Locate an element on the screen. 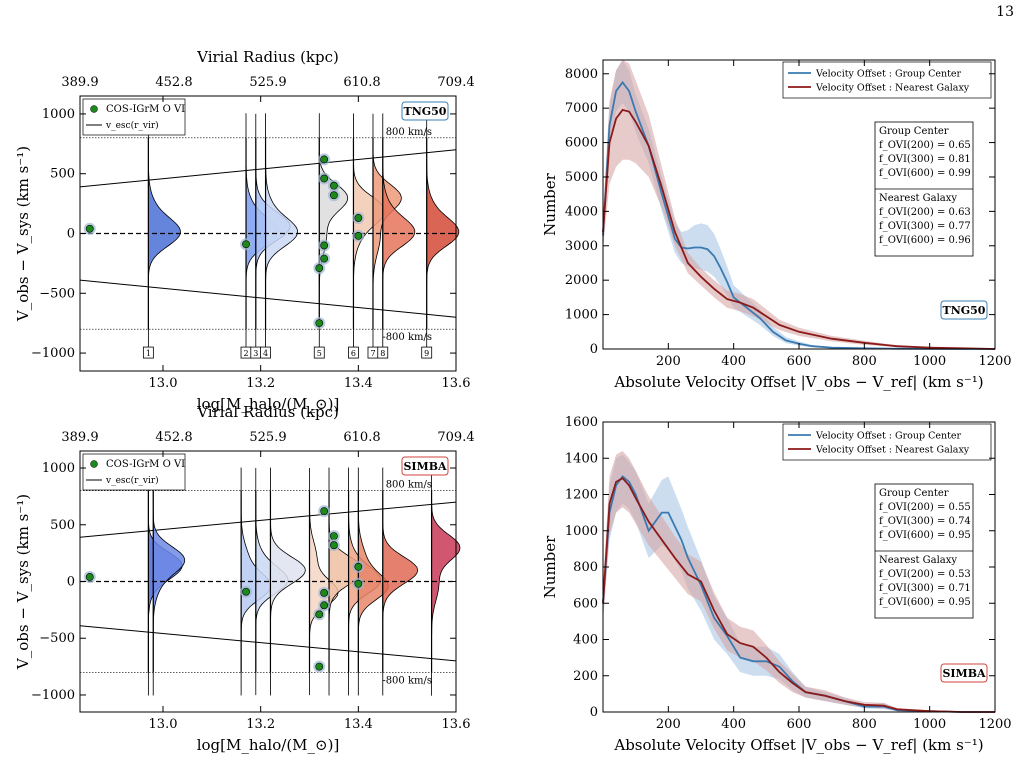 The width and height of the screenshot is (1024, 763). y-tick-label: 400 is located at coordinates (585, 640).